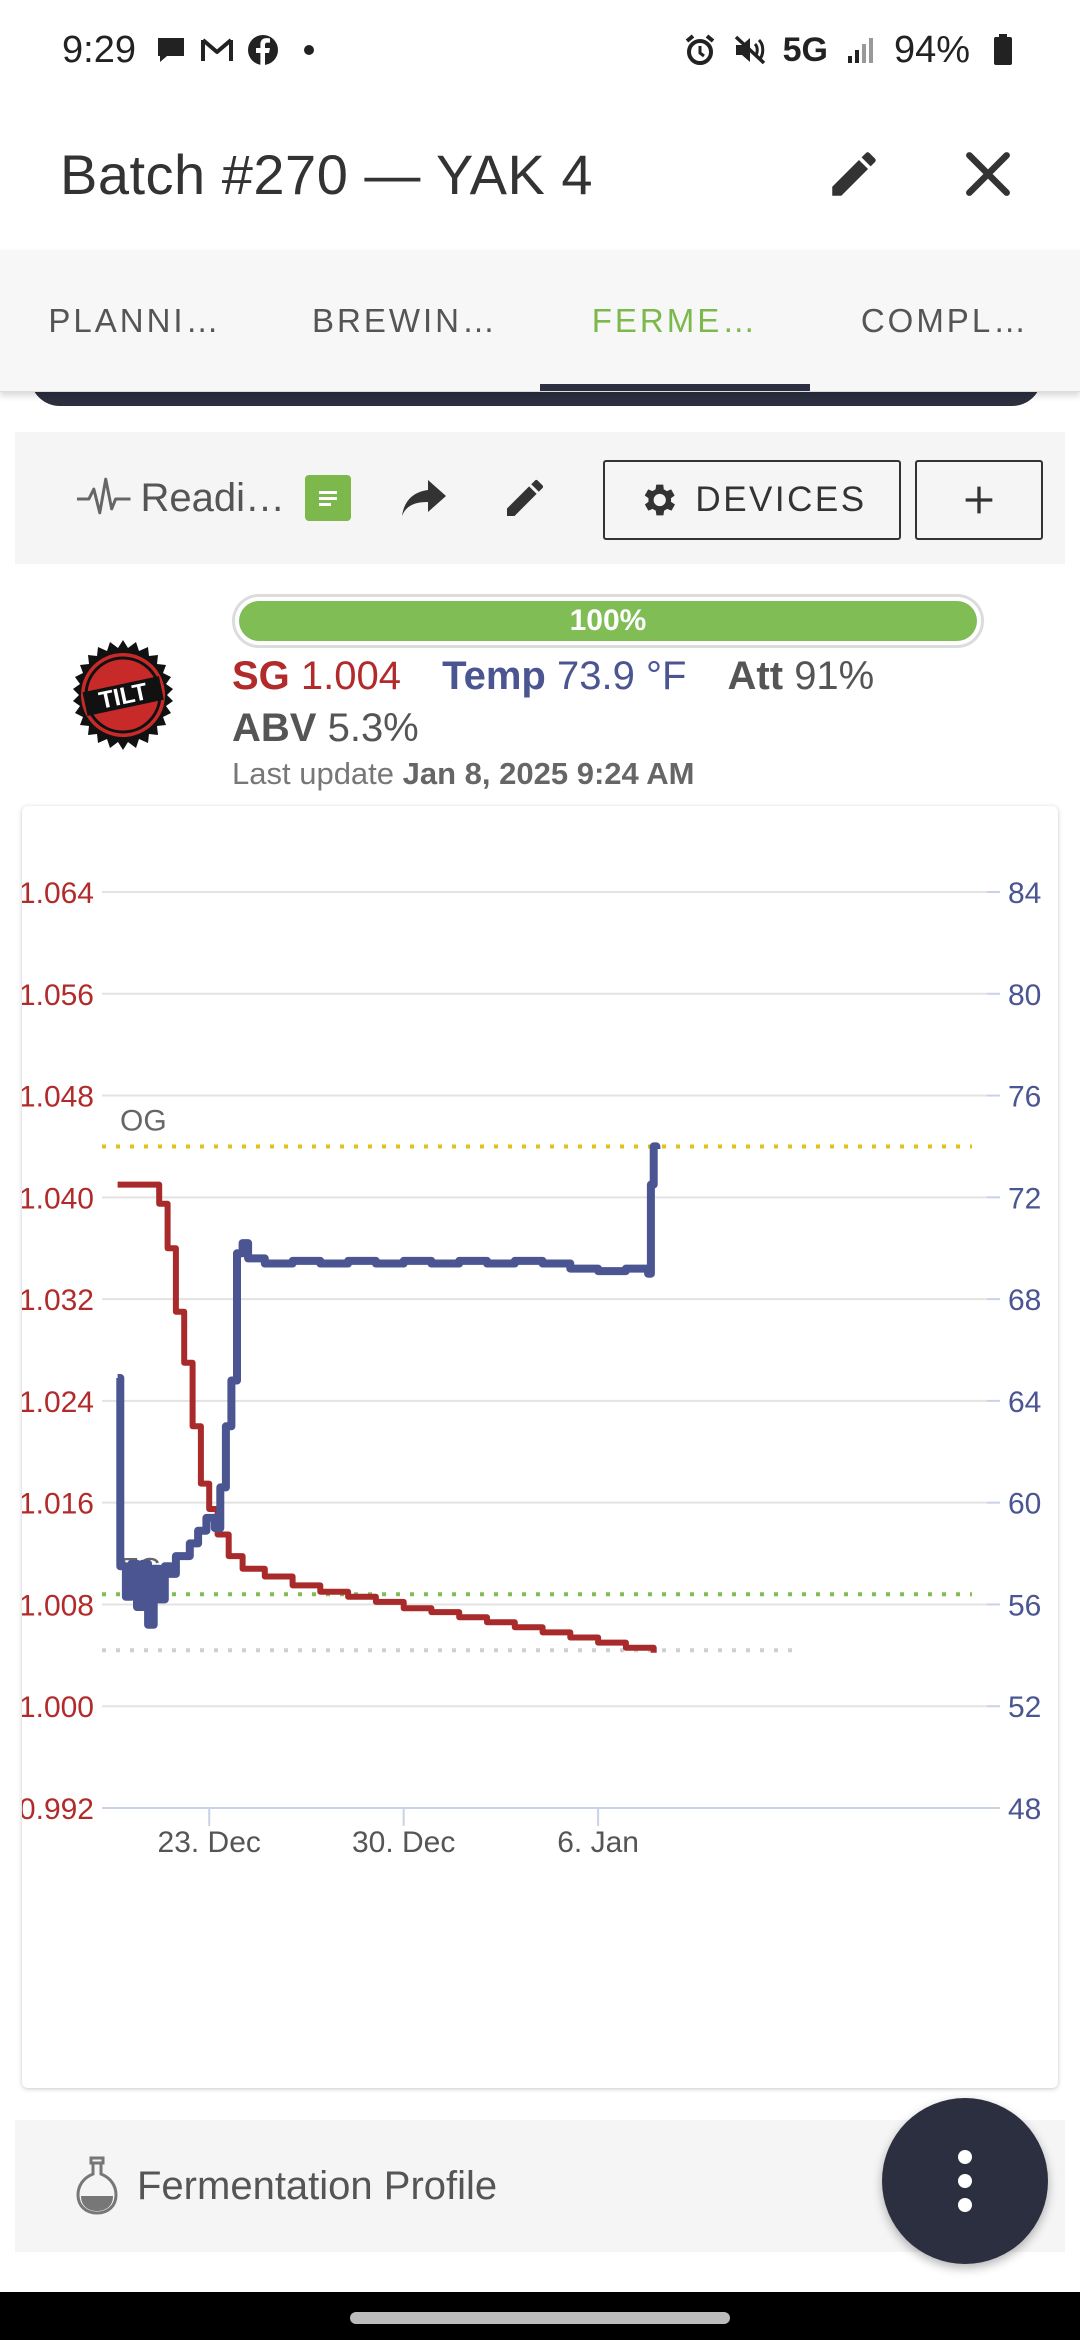 Image resolution: width=1080 pixels, height=2340 pixels. Describe the element at coordinates (99, 49) in the screenshot. I see `status-time: 9:29` at that location.